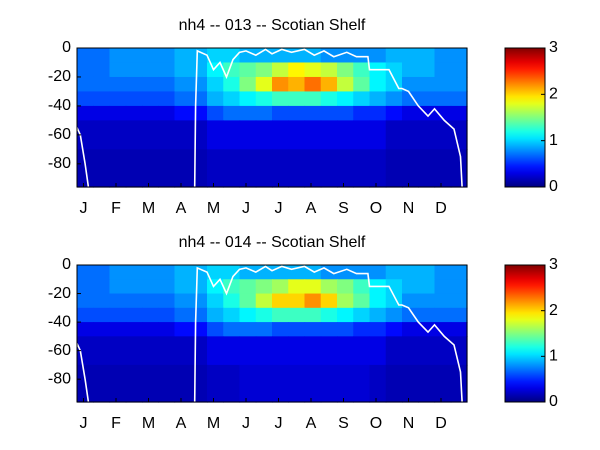 The image size is (600, 450). What do you see at coordinates (84, 208) in the screenshot?
I see `x-tick-label: J` at bounding box center [84, 208].